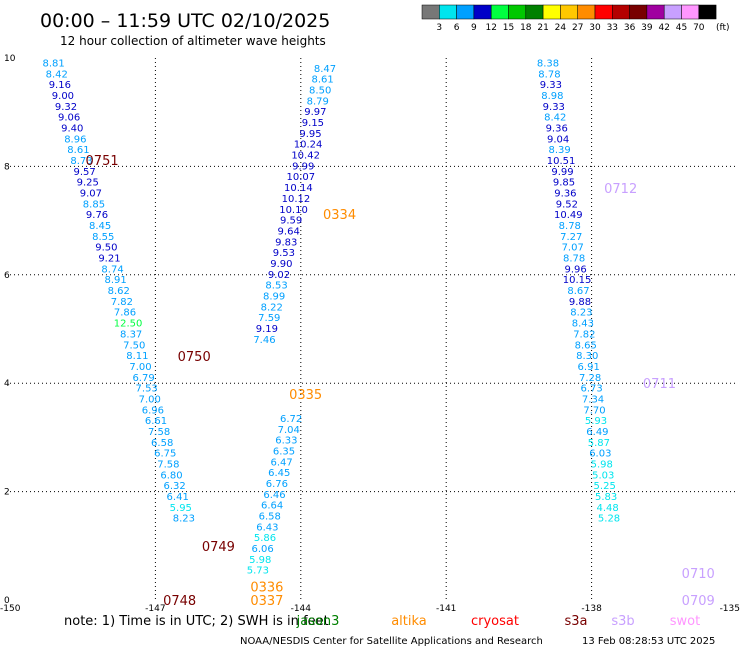 Image resolution: width=740 pixels, height=650 pixels. Describe the element at coordinates (147, 389) in the screenshot. I see `wave-height-value: 7.53` at that location.